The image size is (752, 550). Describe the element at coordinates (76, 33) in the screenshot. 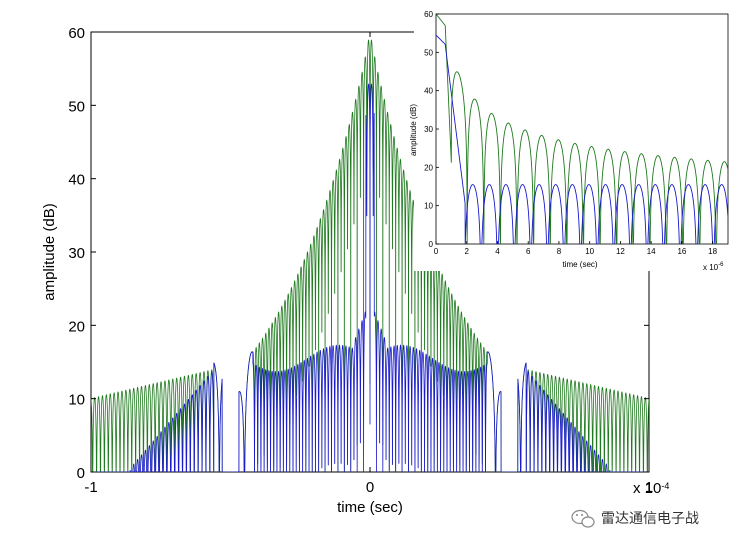

I see `main-y-tick-label: 60` at that location.